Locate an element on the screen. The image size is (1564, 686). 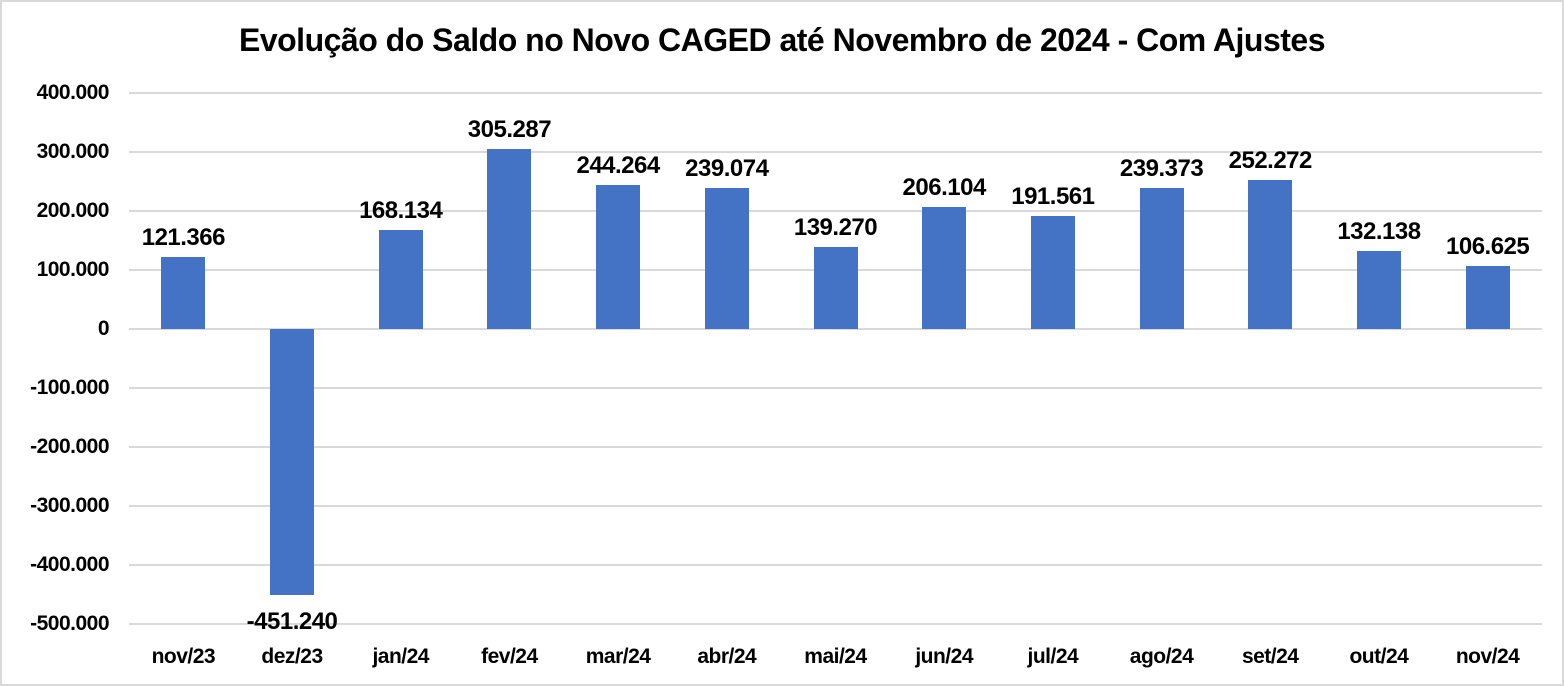
bar-set/24 is located at coordinates (1270, 254).